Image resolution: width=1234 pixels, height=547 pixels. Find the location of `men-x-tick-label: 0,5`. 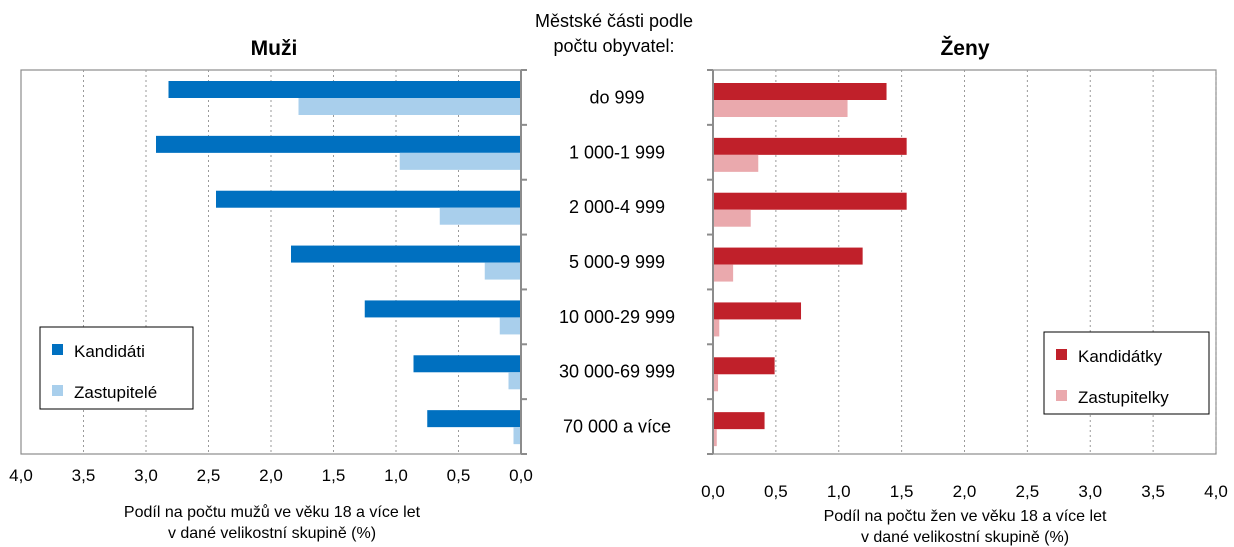

men-x-tick-label: 0,5 is located at coordinates (459, 475).